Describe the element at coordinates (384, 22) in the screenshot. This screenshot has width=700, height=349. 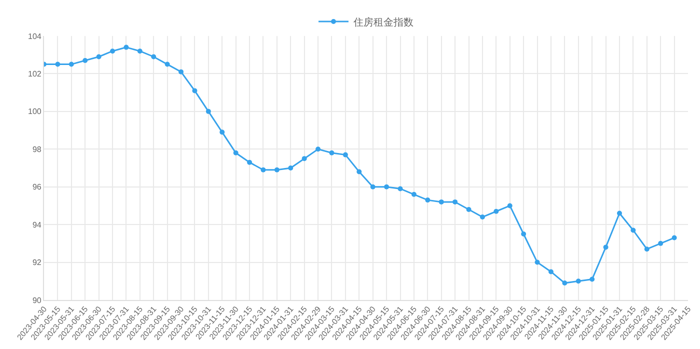
I see `legend-label: 住房租金指数` at that location.